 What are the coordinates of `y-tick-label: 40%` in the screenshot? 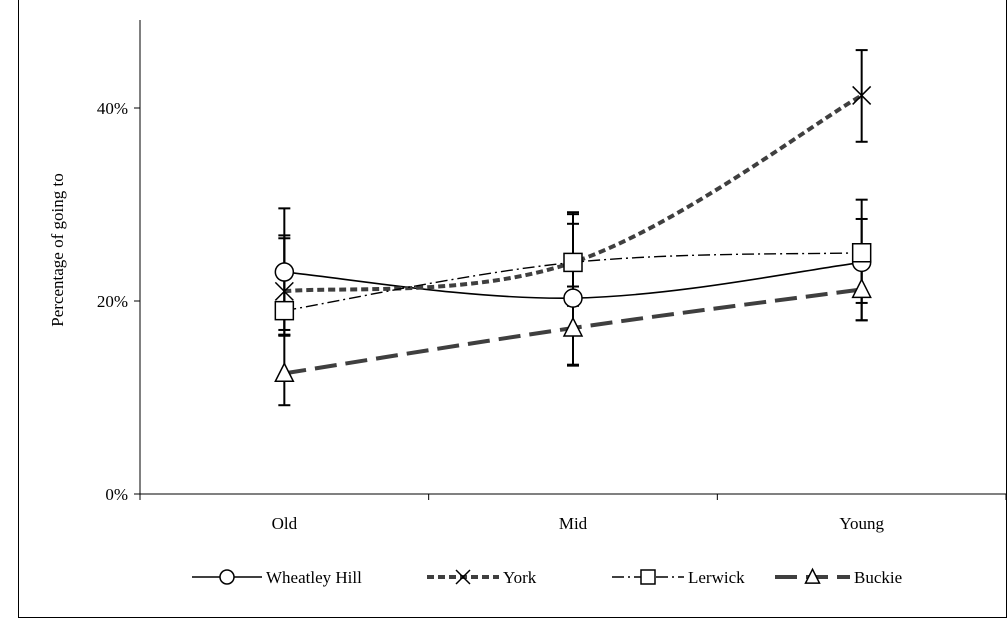 It's located at (112, 108).